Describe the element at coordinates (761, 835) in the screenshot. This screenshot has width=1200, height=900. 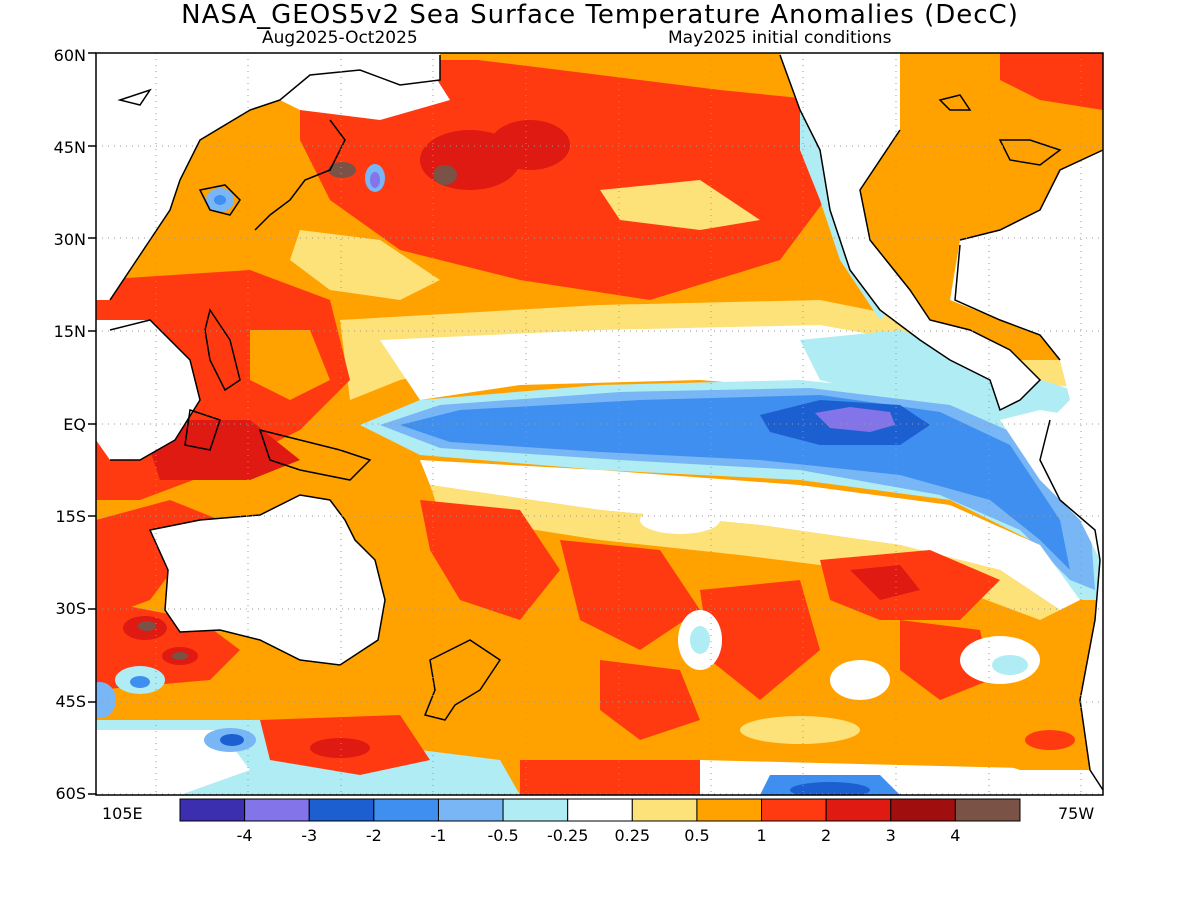
I see `colorbar-tick-label: 1` at that location.